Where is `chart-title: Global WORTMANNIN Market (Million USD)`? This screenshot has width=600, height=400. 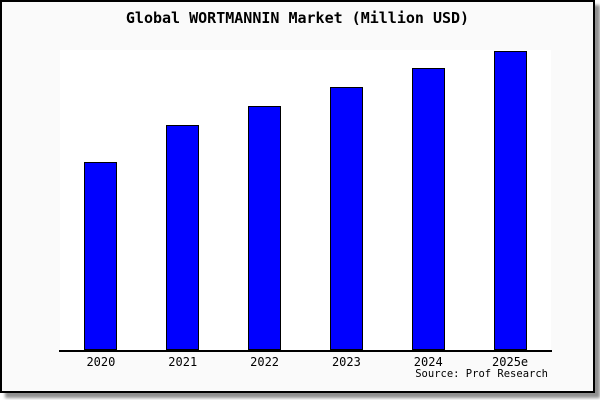 chart-title: Global WORTMANNIN Market (Million USD) is located at coordinates (297, 18).